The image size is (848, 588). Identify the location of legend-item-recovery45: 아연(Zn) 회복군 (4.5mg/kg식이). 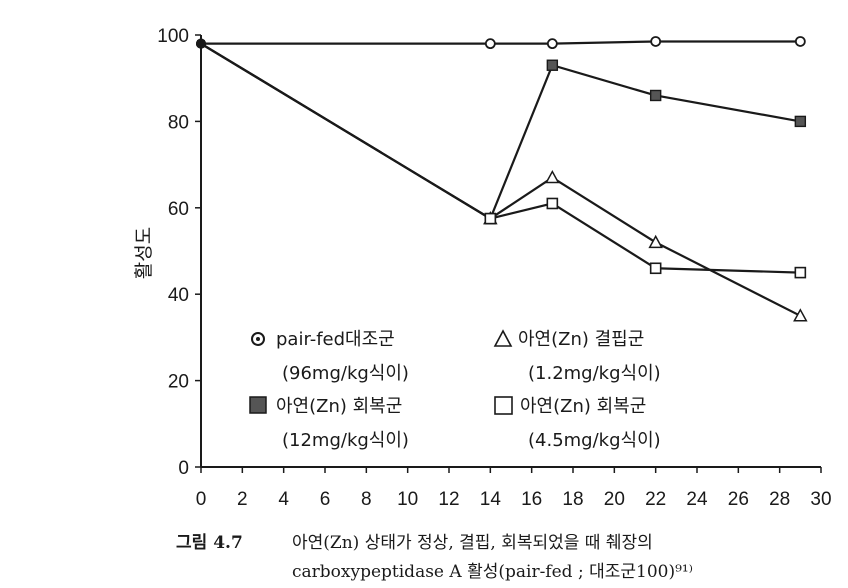
(577, 423).